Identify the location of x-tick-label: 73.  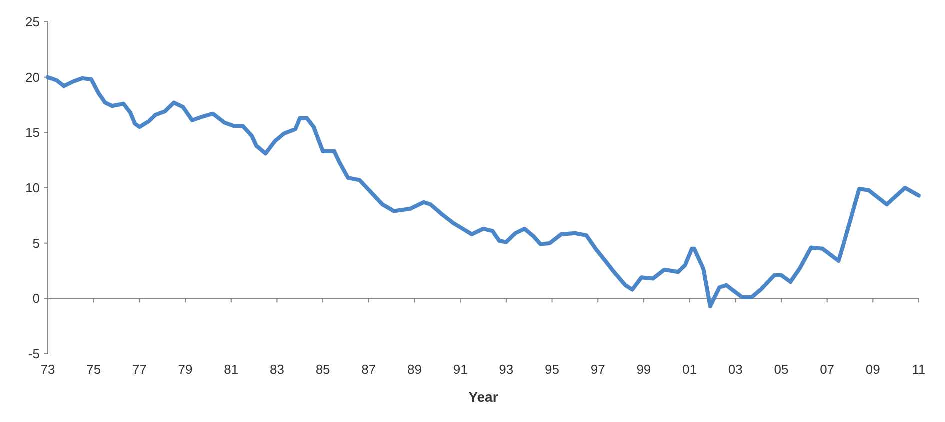
(48, 369).